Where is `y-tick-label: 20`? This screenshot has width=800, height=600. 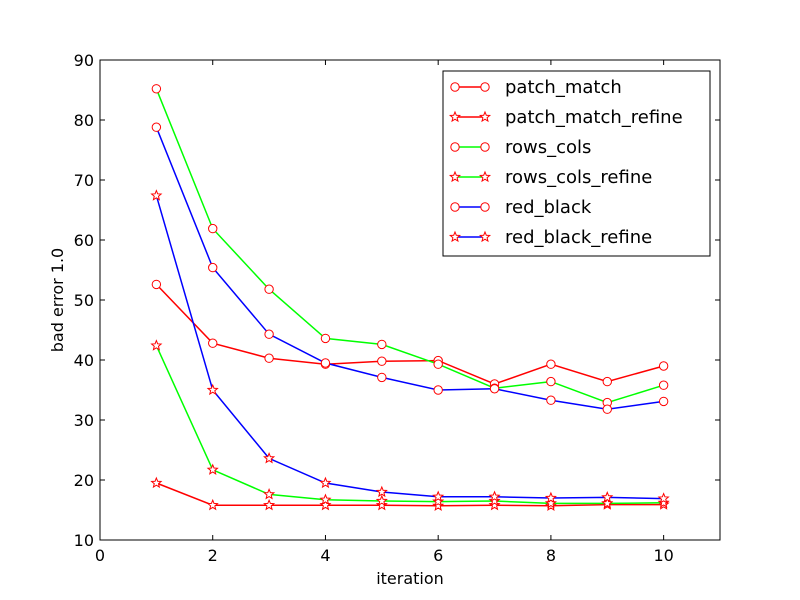 y-tick-label: 20 is located at coordinates (84, 480).